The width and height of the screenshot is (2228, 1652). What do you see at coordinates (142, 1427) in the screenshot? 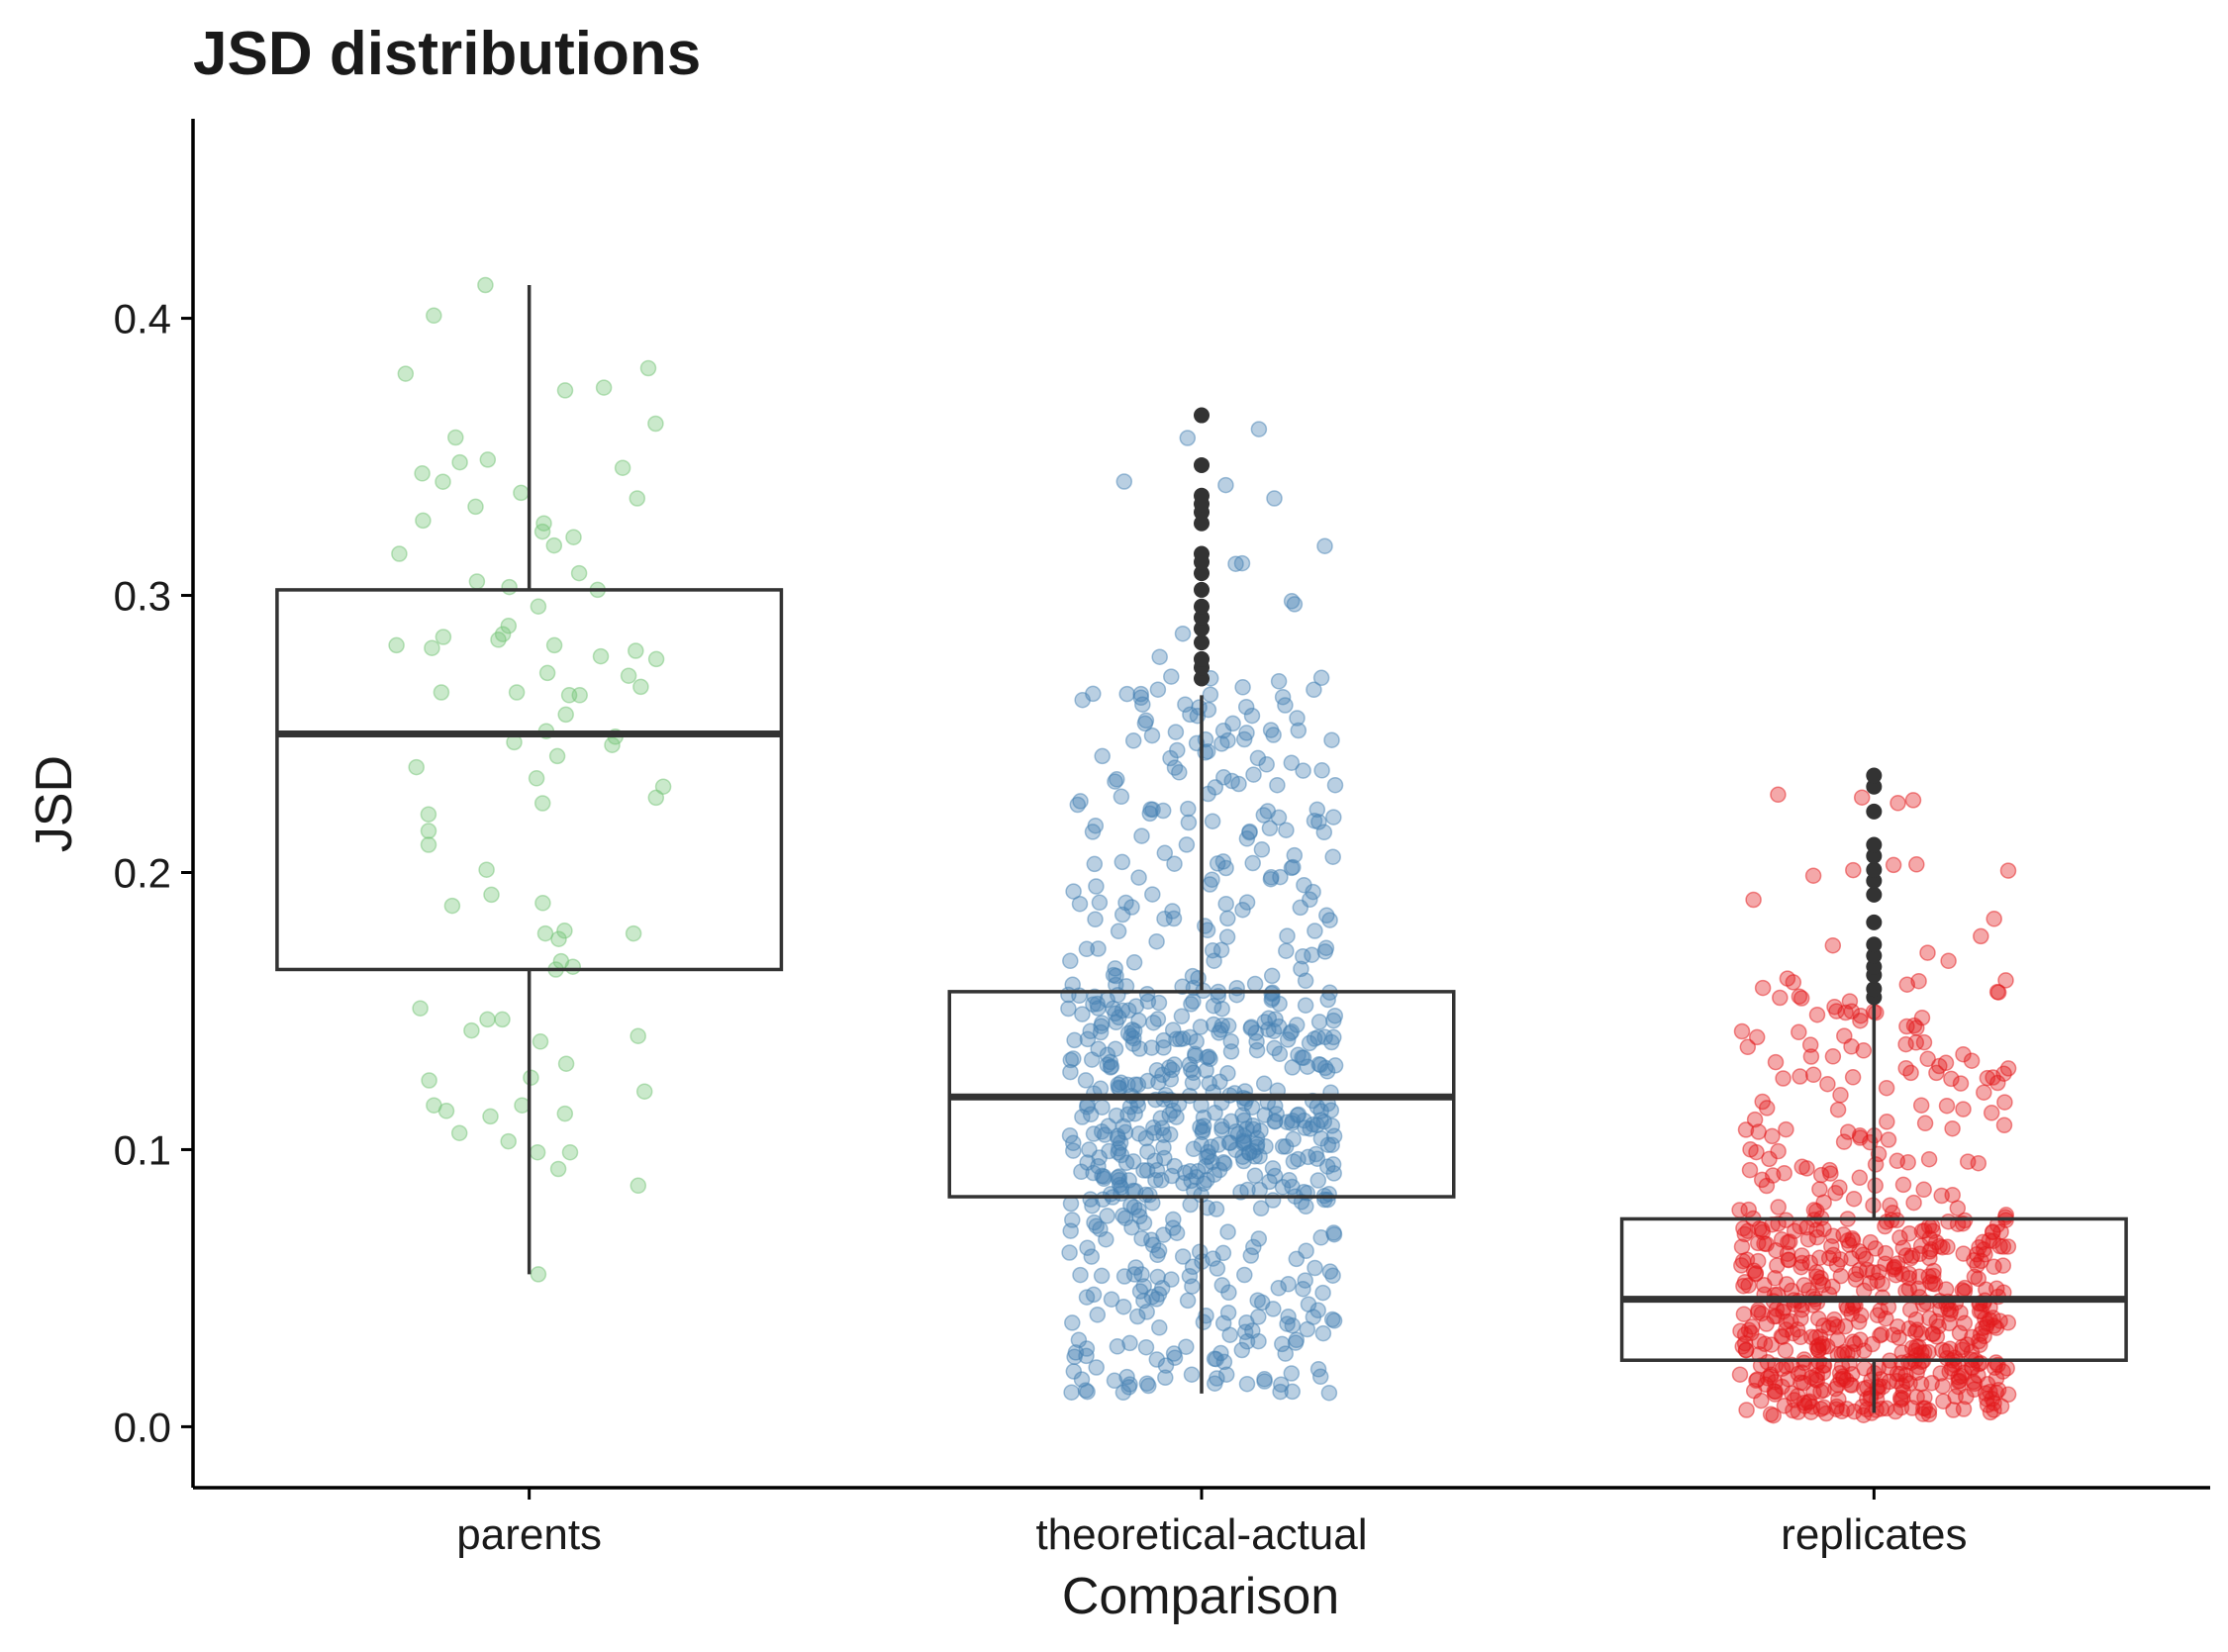
I see `y-tick-label: 0.0` at bounding box center [142, 1427].